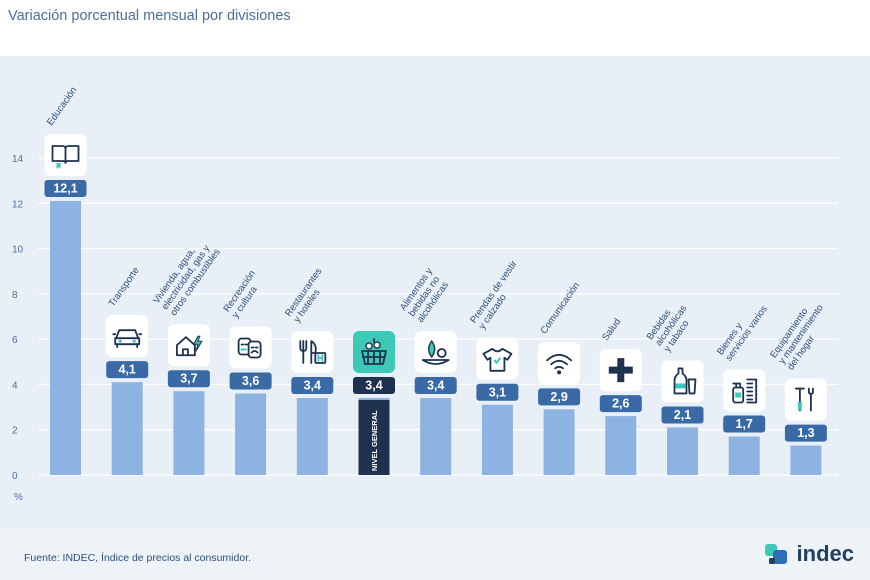  I want to click on category-label-line: Transporte, so click(124, 287).